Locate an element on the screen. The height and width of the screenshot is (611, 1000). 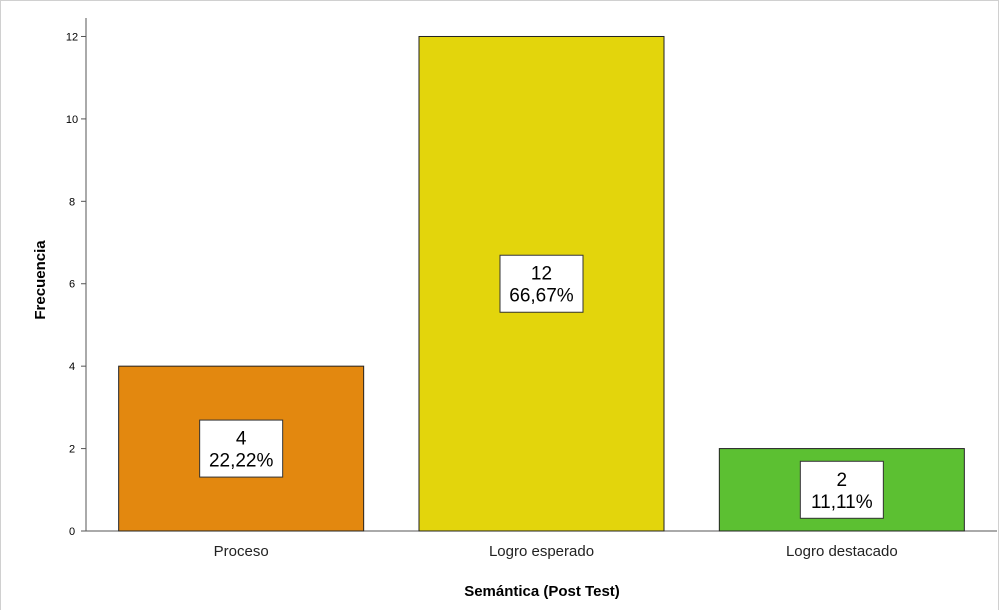
data-label-count: 2 is located at coordinates (842, 480).